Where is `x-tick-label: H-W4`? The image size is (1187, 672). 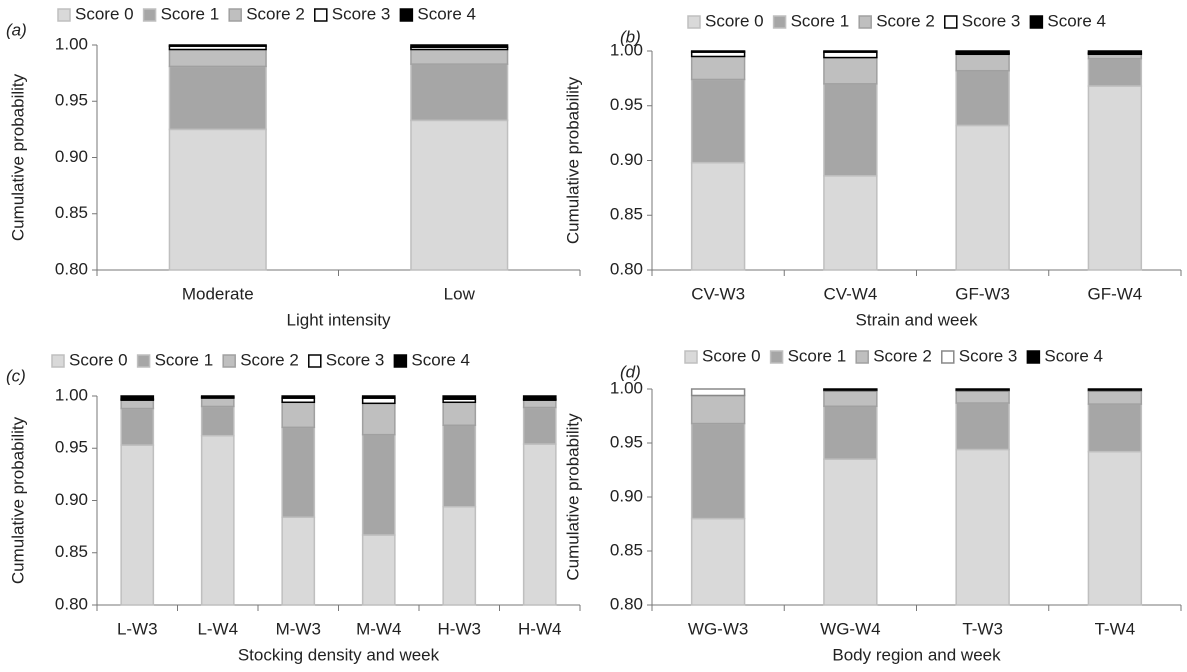 x-tick-label: H-W4 is located at coordinates (539, 628).